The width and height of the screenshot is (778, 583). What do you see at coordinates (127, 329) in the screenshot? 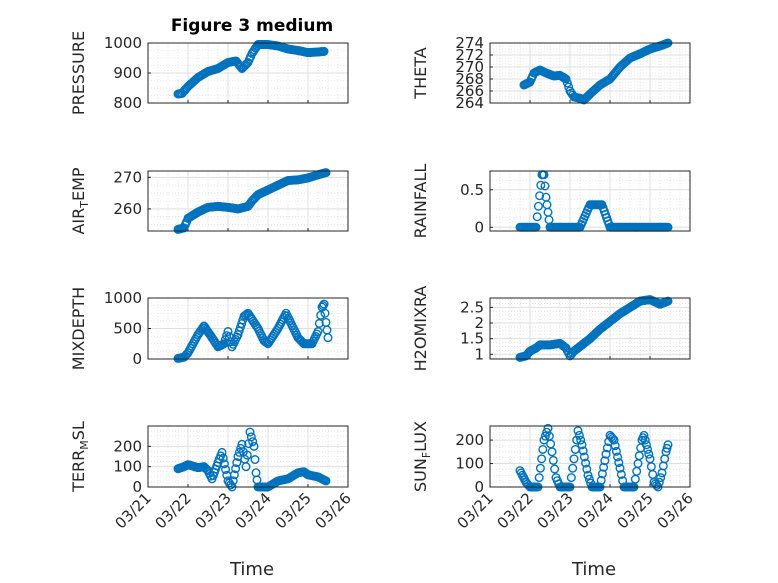
I see `y-tick-label: 500` at bounding box center [127, 329].